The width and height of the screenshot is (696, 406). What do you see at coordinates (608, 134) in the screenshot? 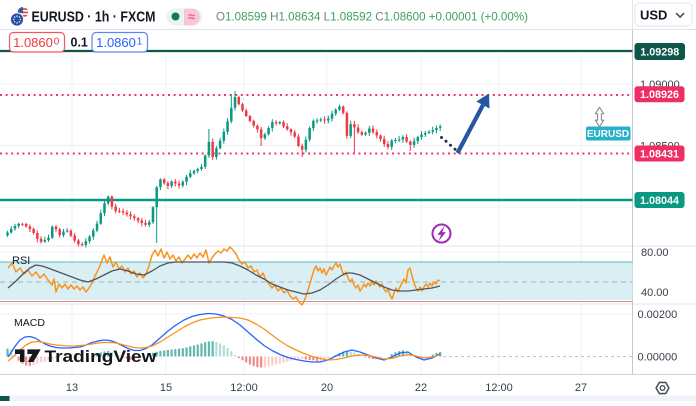
I see `svg-text: EURUSD` at bounding box center [608, 134].